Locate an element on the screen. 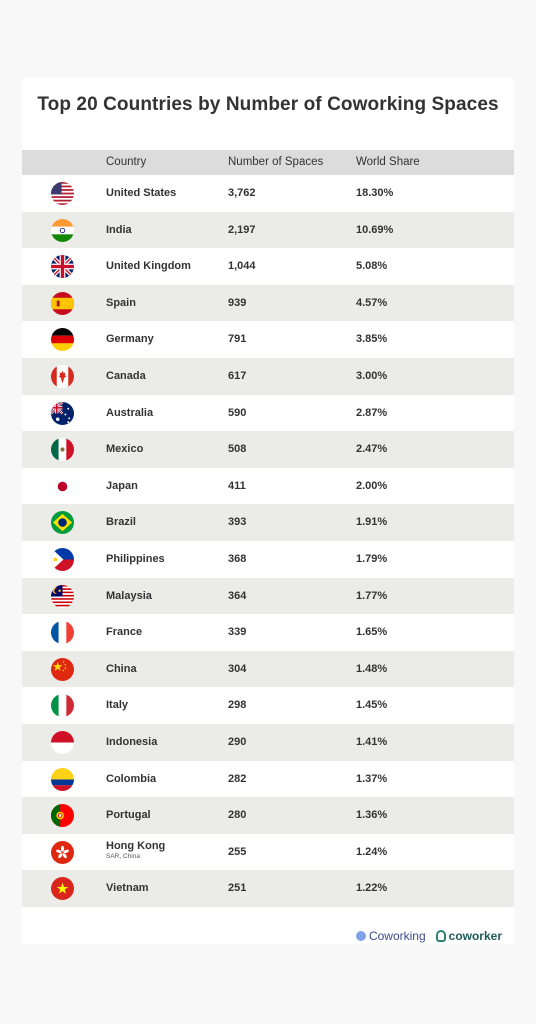 The width and height of the screenshot is (536, 1024). country-name: United Kingdom is located at coordinates (148, 266).